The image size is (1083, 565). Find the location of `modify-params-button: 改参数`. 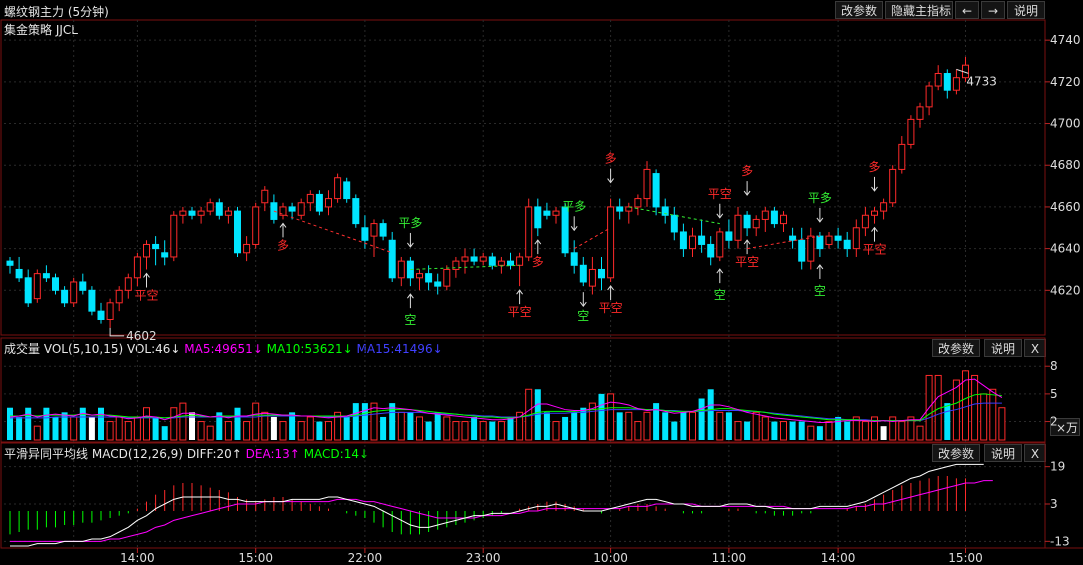

modify-params-button: 改参数 is located at coordinates (859, 10).